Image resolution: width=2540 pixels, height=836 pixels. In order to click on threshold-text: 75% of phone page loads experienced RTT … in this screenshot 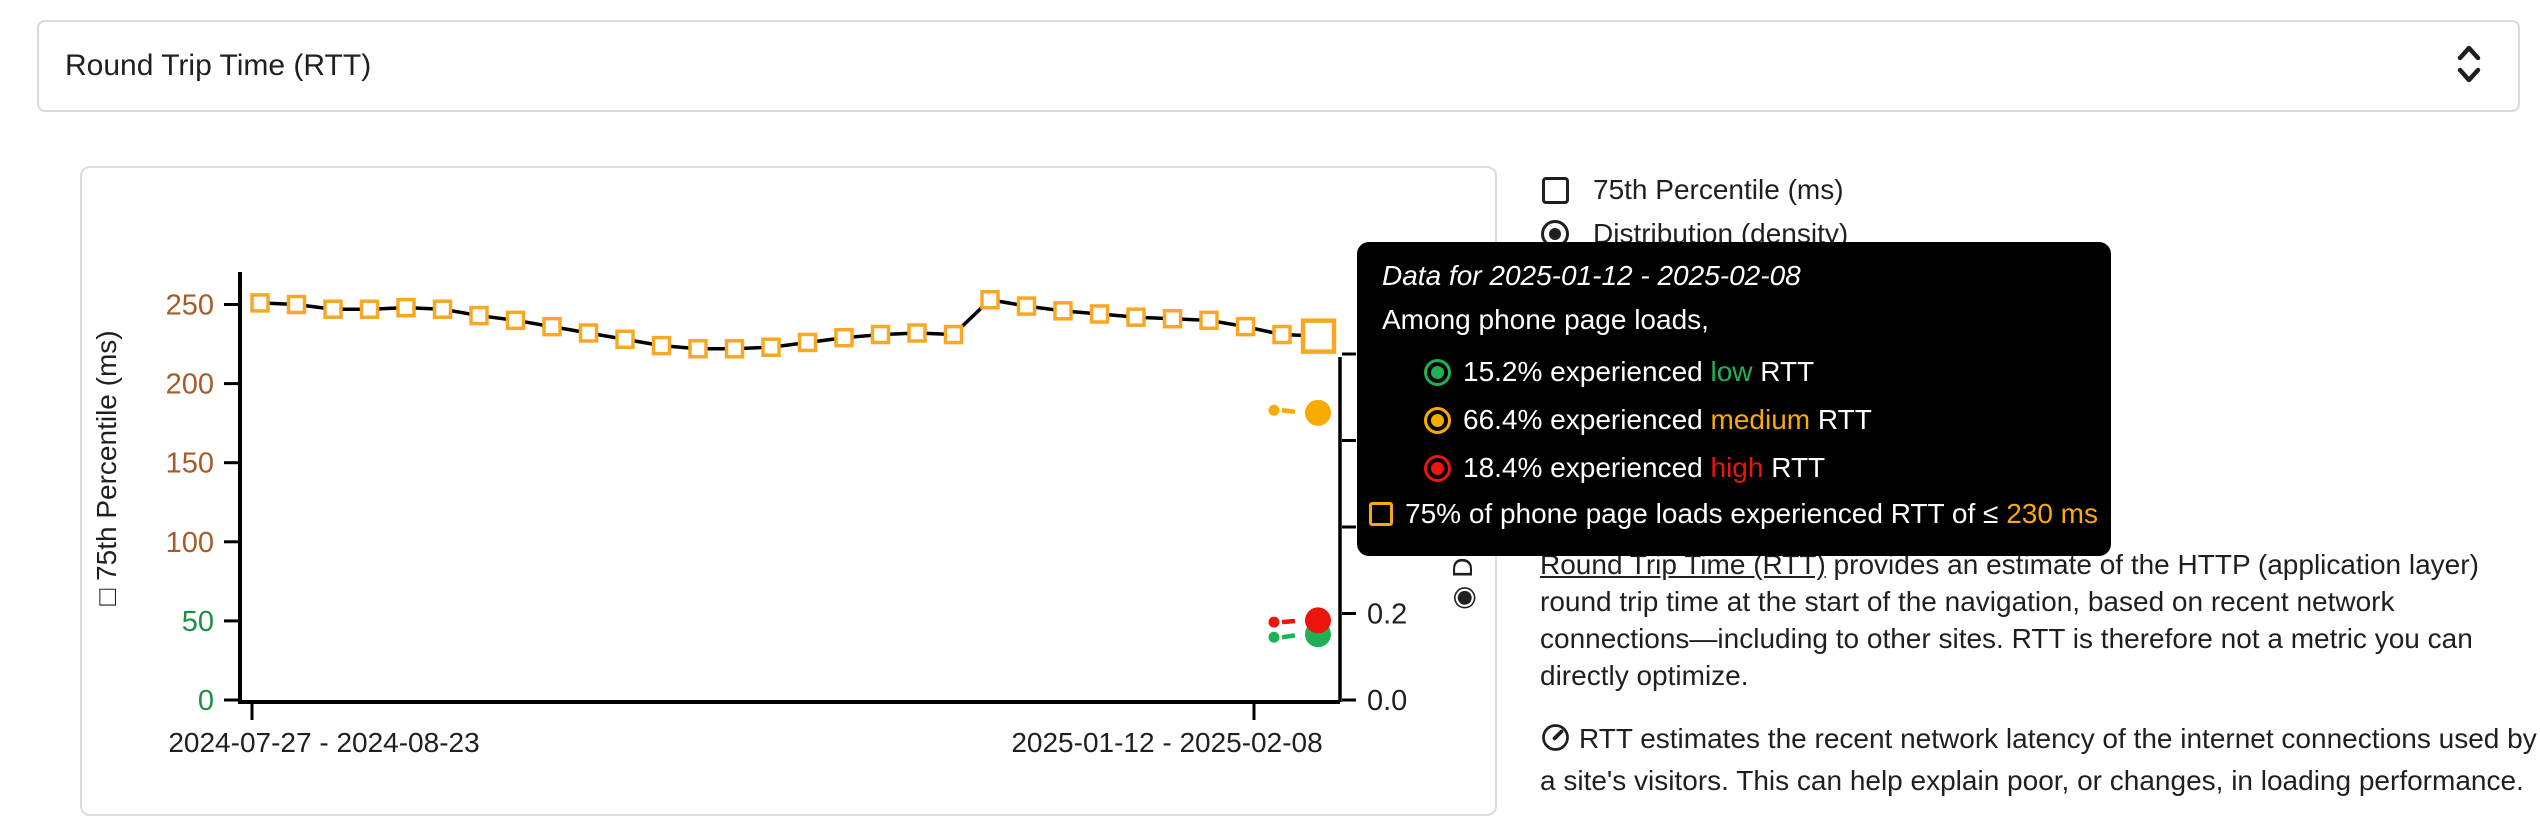, I will do `click(1706, 513)`.